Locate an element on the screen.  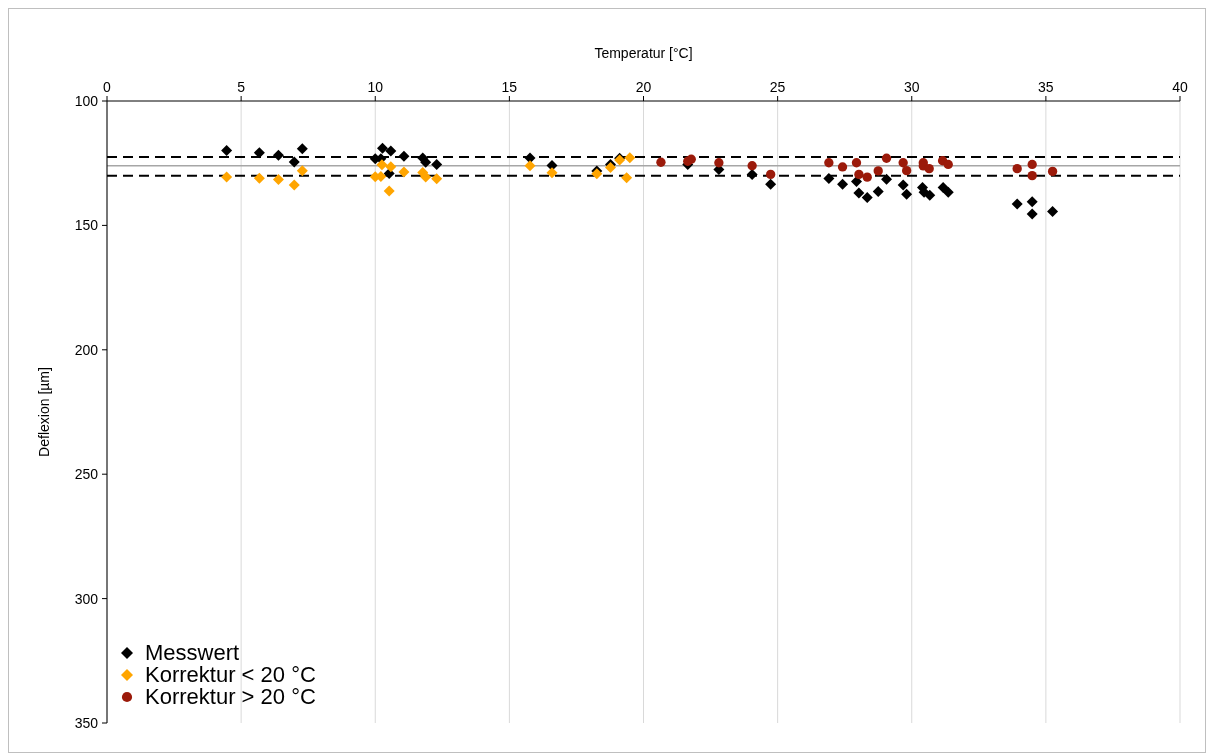
x-tick-label: 15 is located at coordinates (509, 87).